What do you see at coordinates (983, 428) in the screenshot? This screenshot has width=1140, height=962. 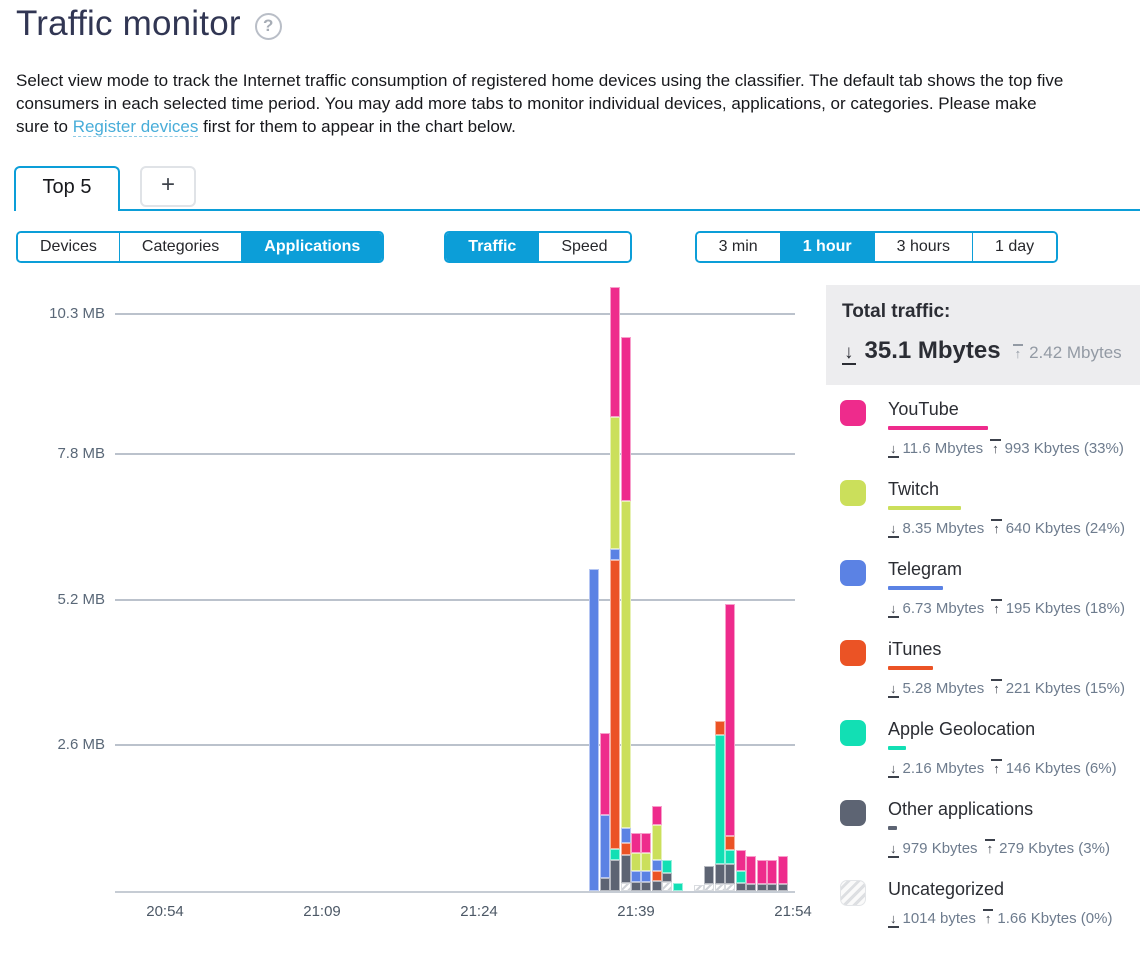 I see `legend-item-youtube: YouTube ↓ 11.6 Mbytes ↑ 993 Kbytes (33%)` at bounding box center [983, 428].